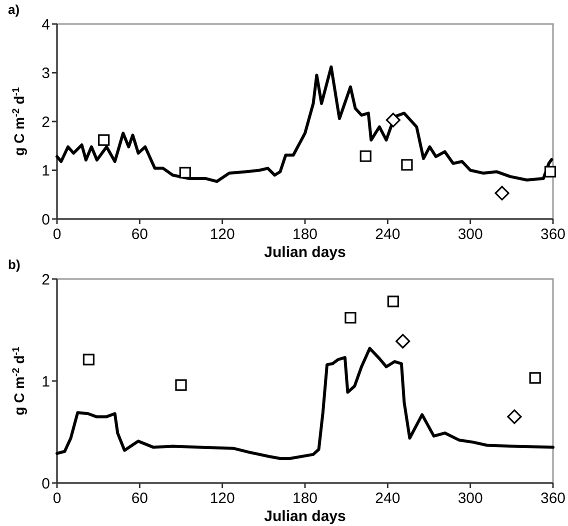 This screenshot has width=568, height=526. What do you see at coordinates (14, 264) in the screenshot?
I see `chart-title: b)` at bounding box center [14, 264].